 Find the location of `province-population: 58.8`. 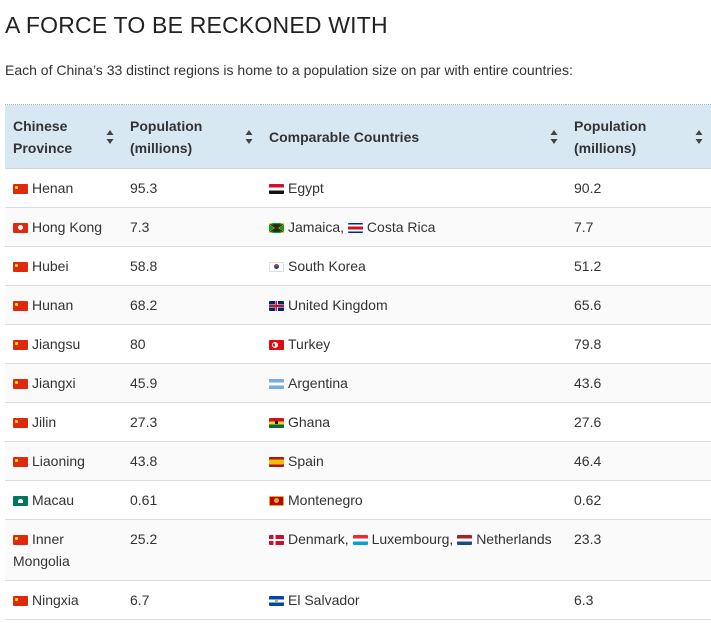

province-population: 58.8 is located at coordinates (144, 266).